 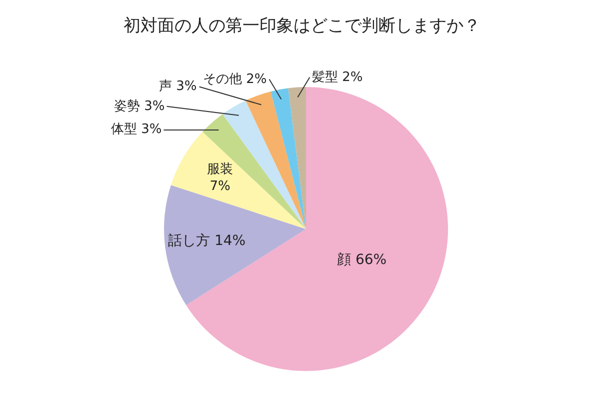 What do you see at coordinates (235, 79) in the screenshot?
I see `slice-label: その他 2%` at bounding box center [235, 79].